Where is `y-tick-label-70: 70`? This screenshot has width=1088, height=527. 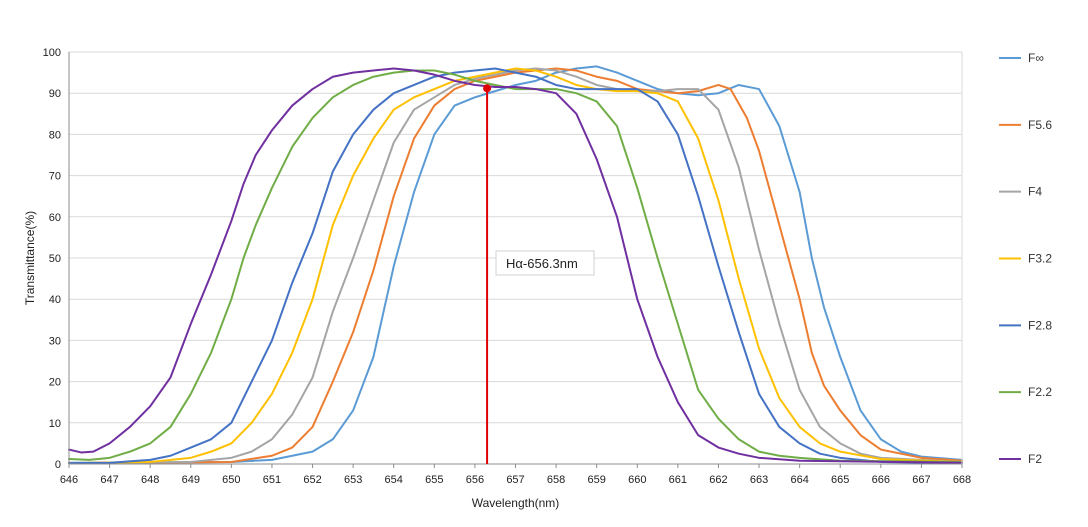 y-tick-label-70: 70 is located at coordinates (55, 177).